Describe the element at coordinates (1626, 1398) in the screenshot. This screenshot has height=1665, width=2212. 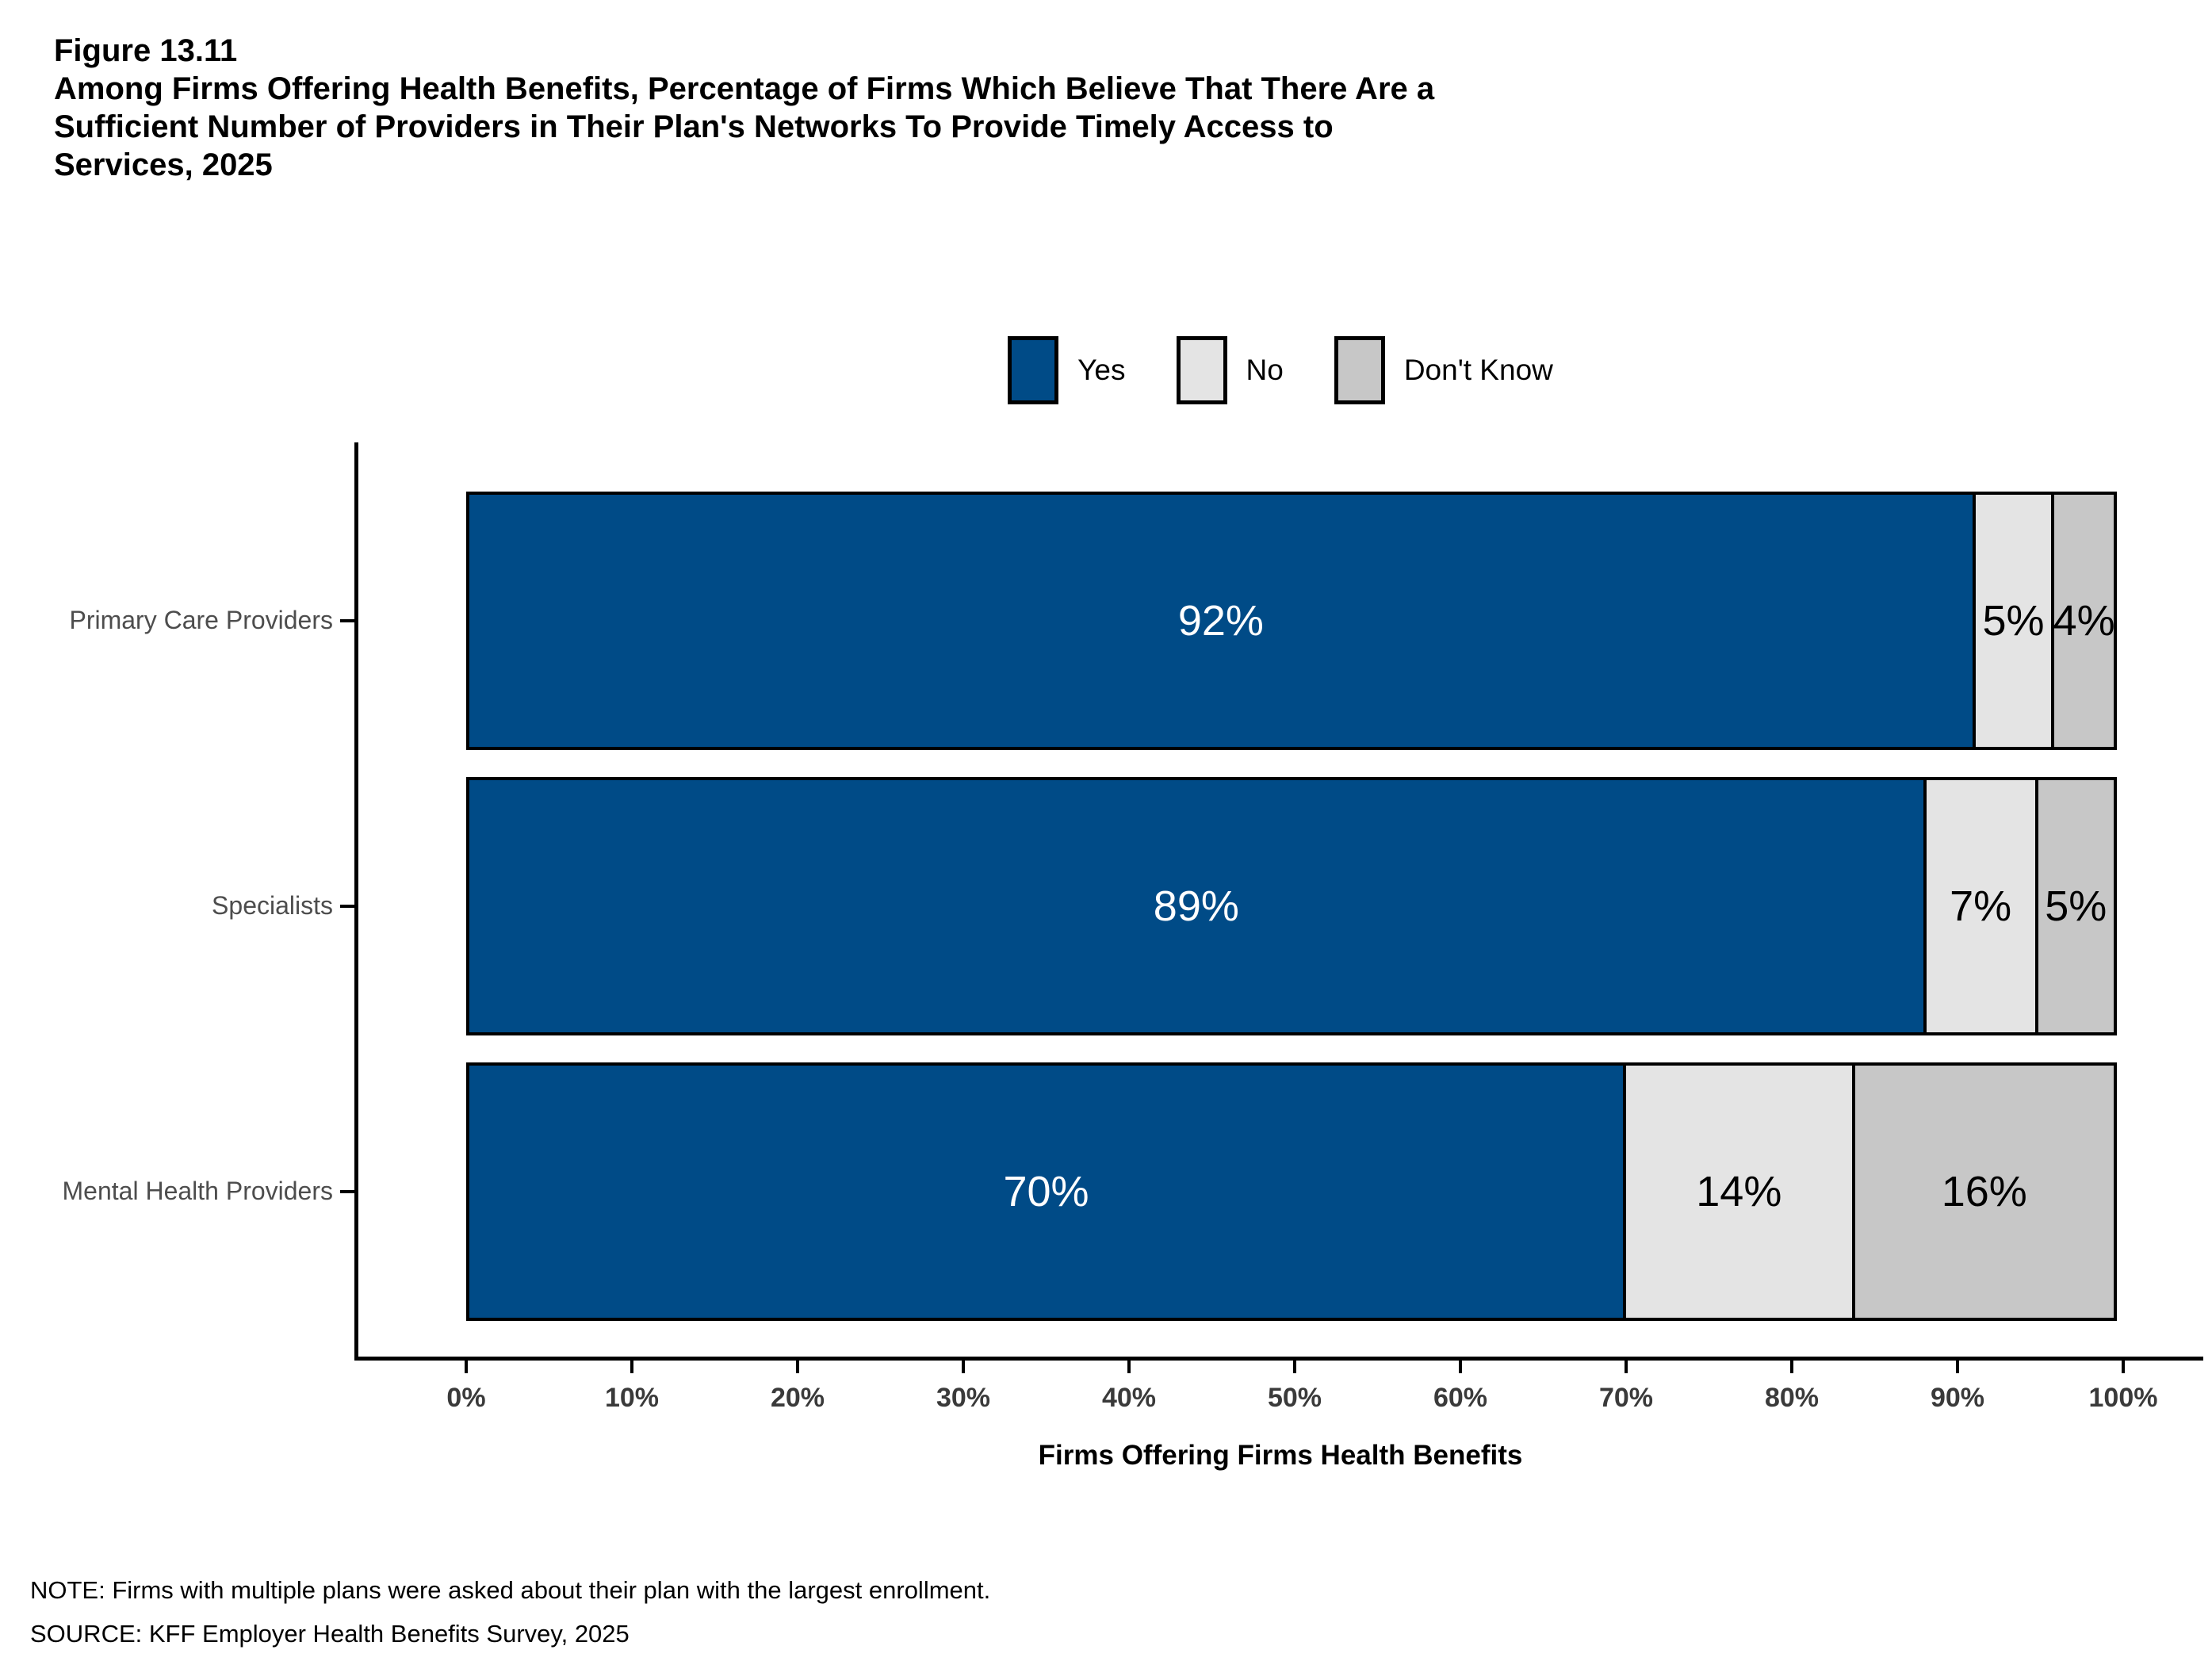
I see `x-tick-label-70pct: 70%` at that location.